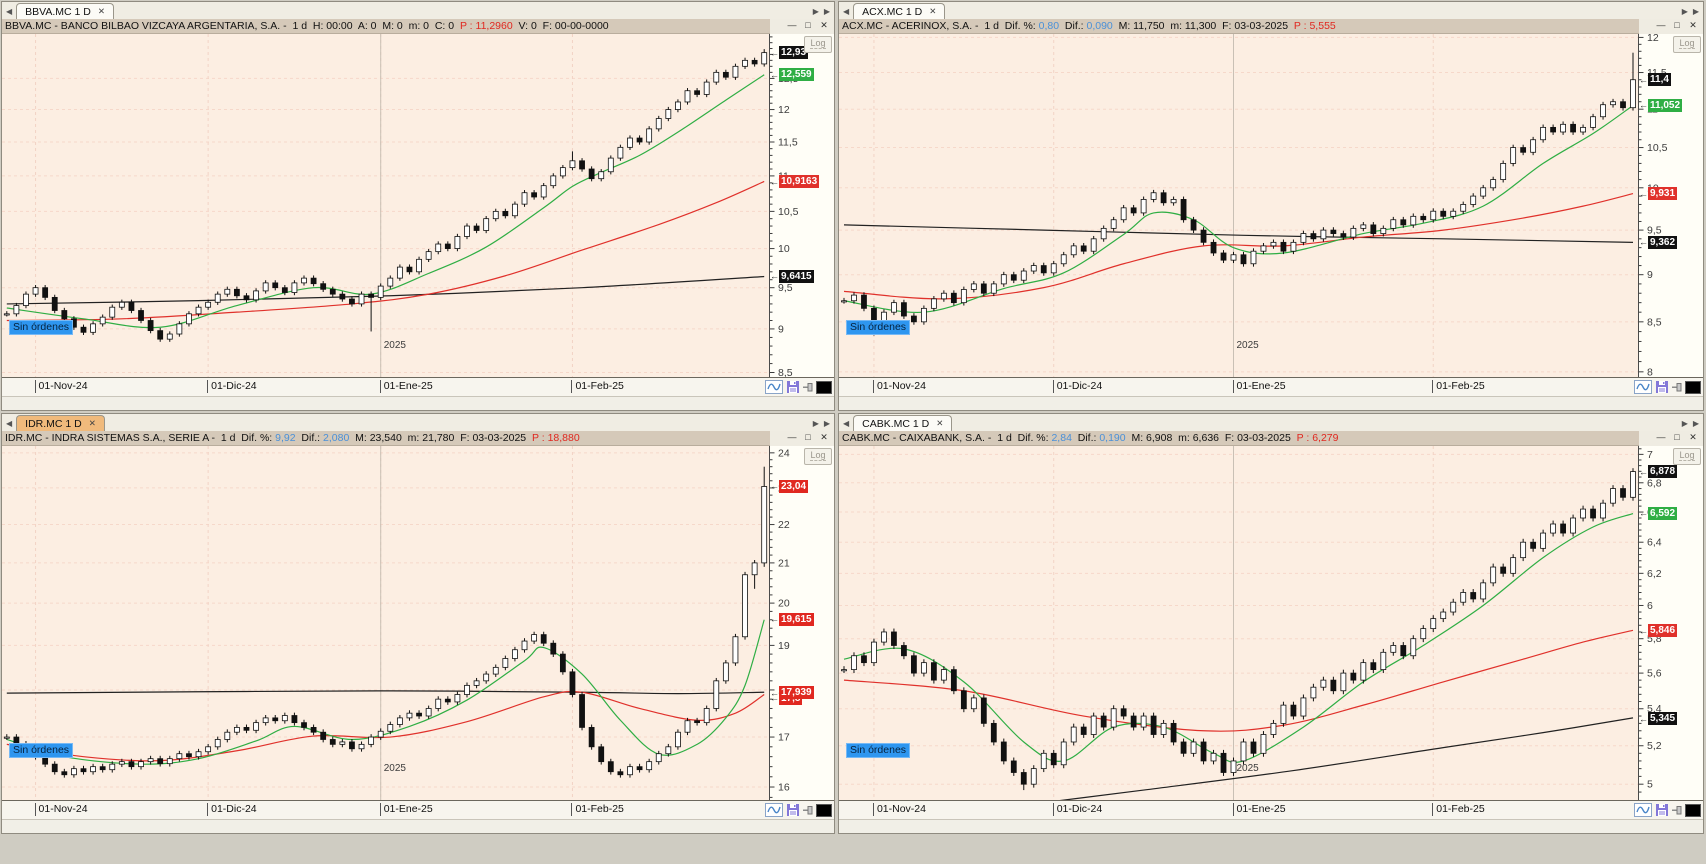 This screenshot has height=864, width=1706. What do you see at coordinates (1654, 322) in the screenshot?
I see `svg-text: 8,5` at bounding box center [1654, 322].